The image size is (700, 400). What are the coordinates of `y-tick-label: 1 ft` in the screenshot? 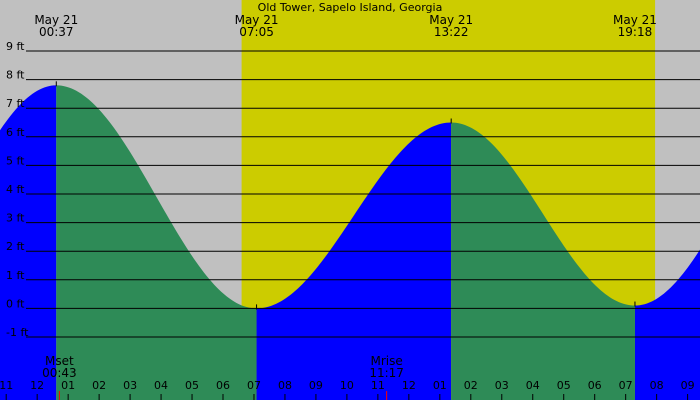 It's located at (15, 275).